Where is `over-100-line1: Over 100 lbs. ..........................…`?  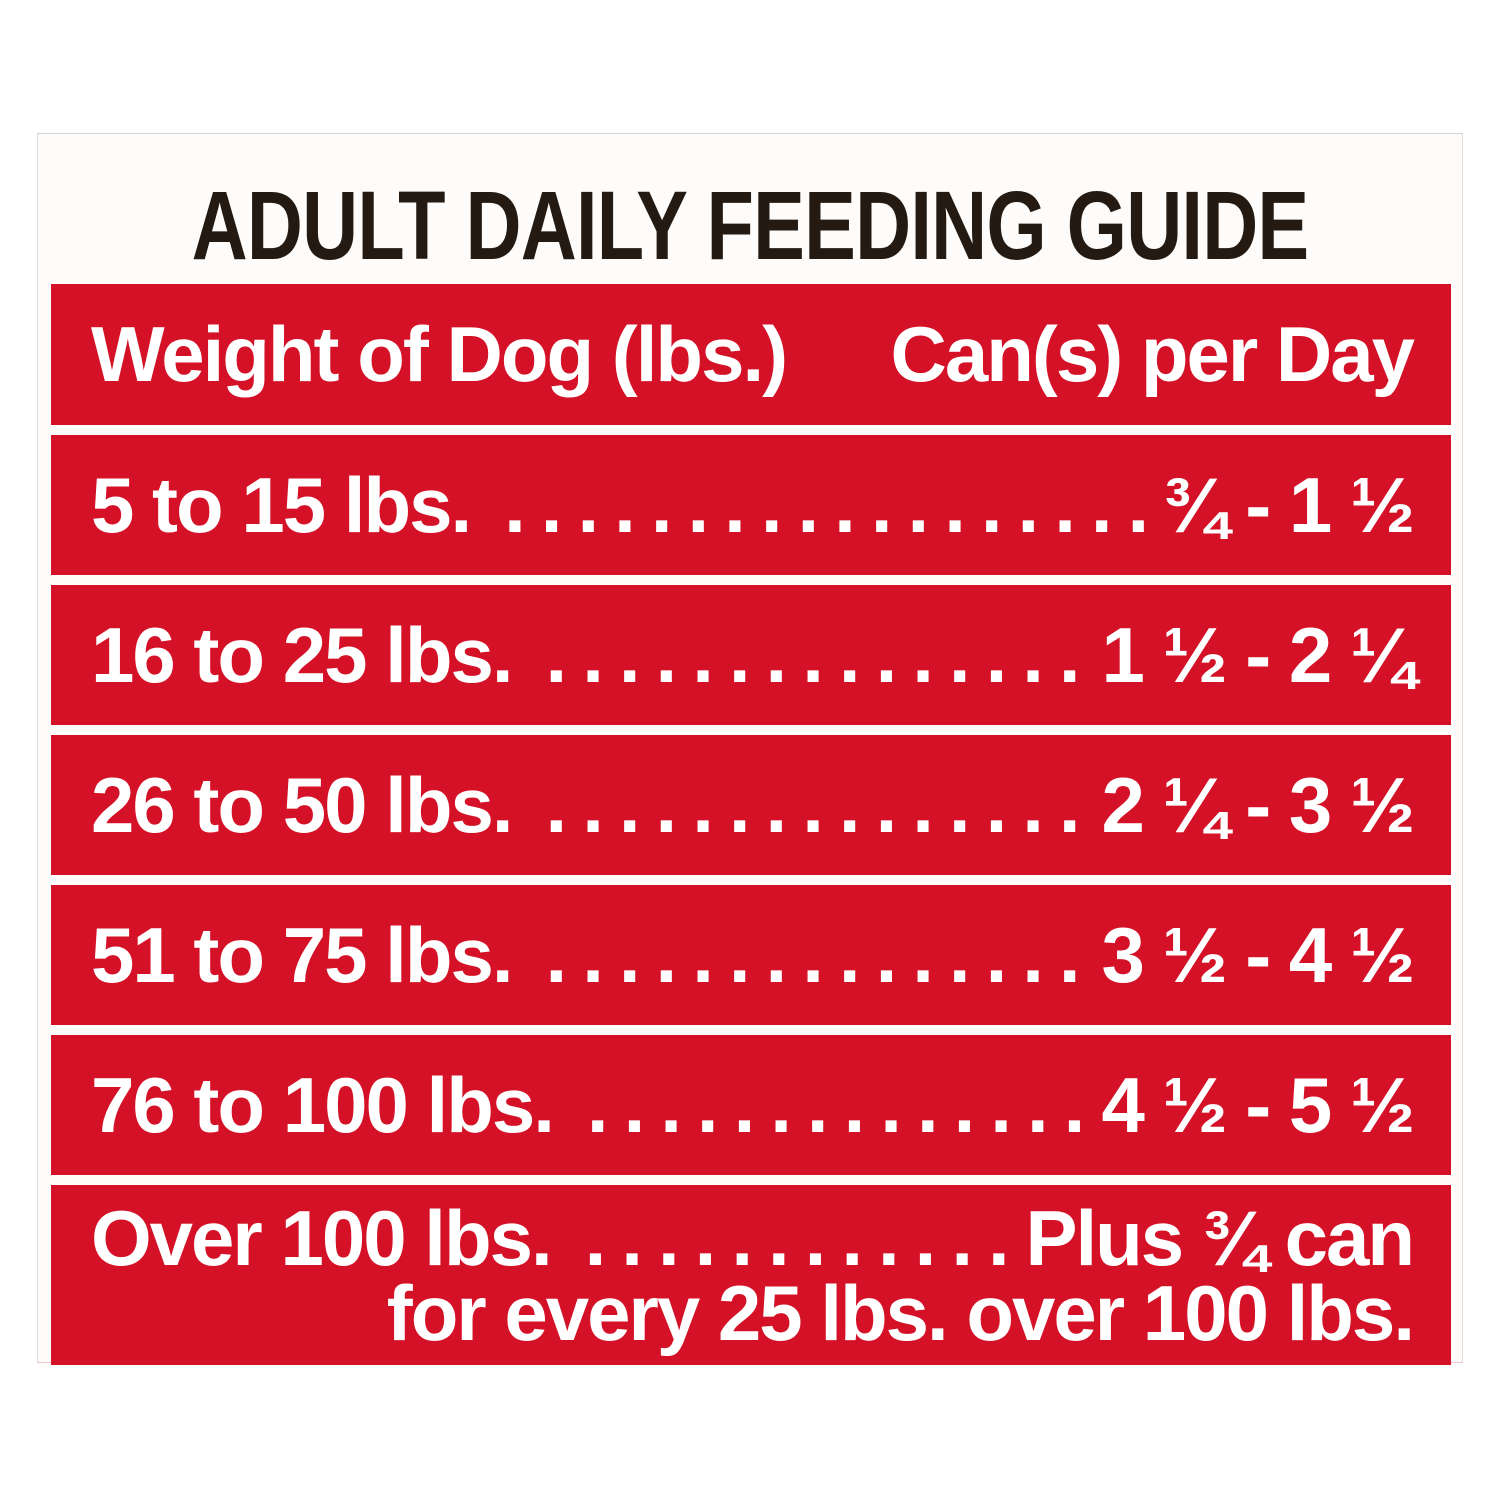
over-100-line1: Over 100 lbs. ..........................… is located at coordinates (752, 1238).